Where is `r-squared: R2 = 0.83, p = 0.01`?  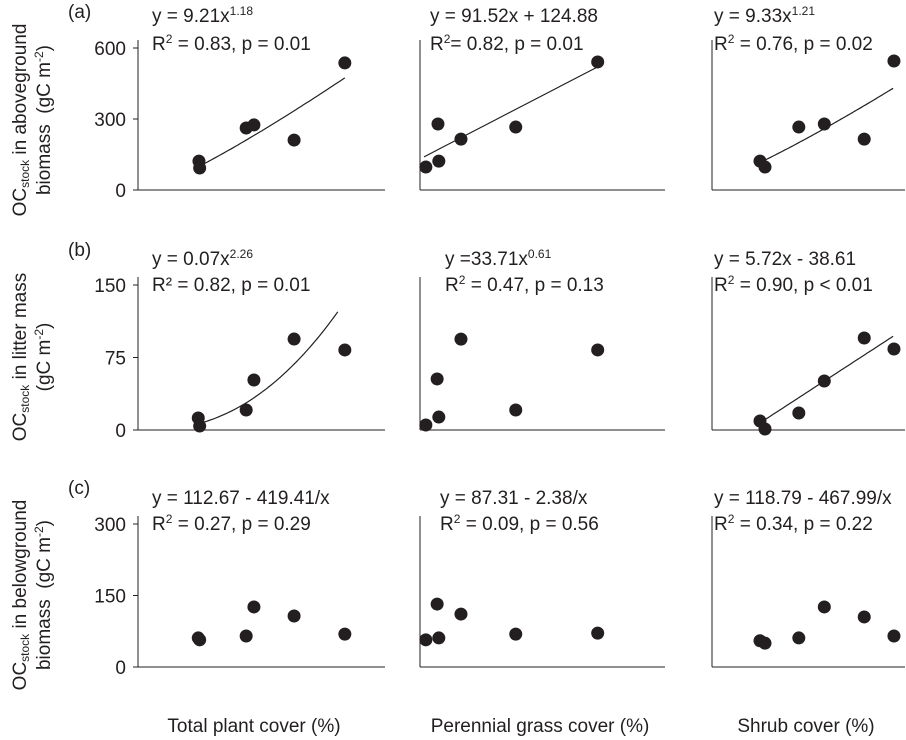 r-squared: R2 = 0.83, p = 0.01 is located at coordinates (231, 43).